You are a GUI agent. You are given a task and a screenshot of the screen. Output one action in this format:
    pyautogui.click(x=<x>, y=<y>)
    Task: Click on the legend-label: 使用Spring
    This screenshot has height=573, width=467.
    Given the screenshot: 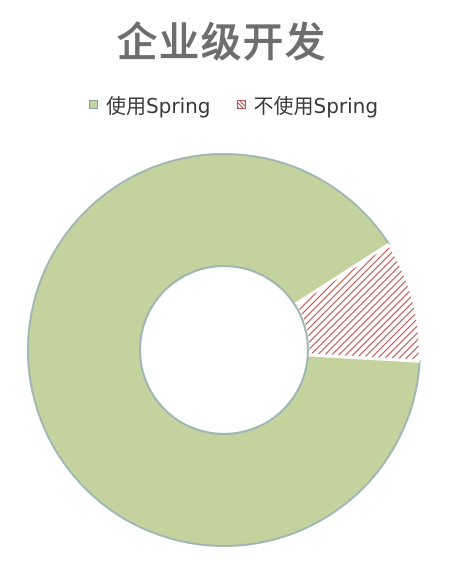 What is the action you would take?
    pyautogui.click(x=158, y=106)
    